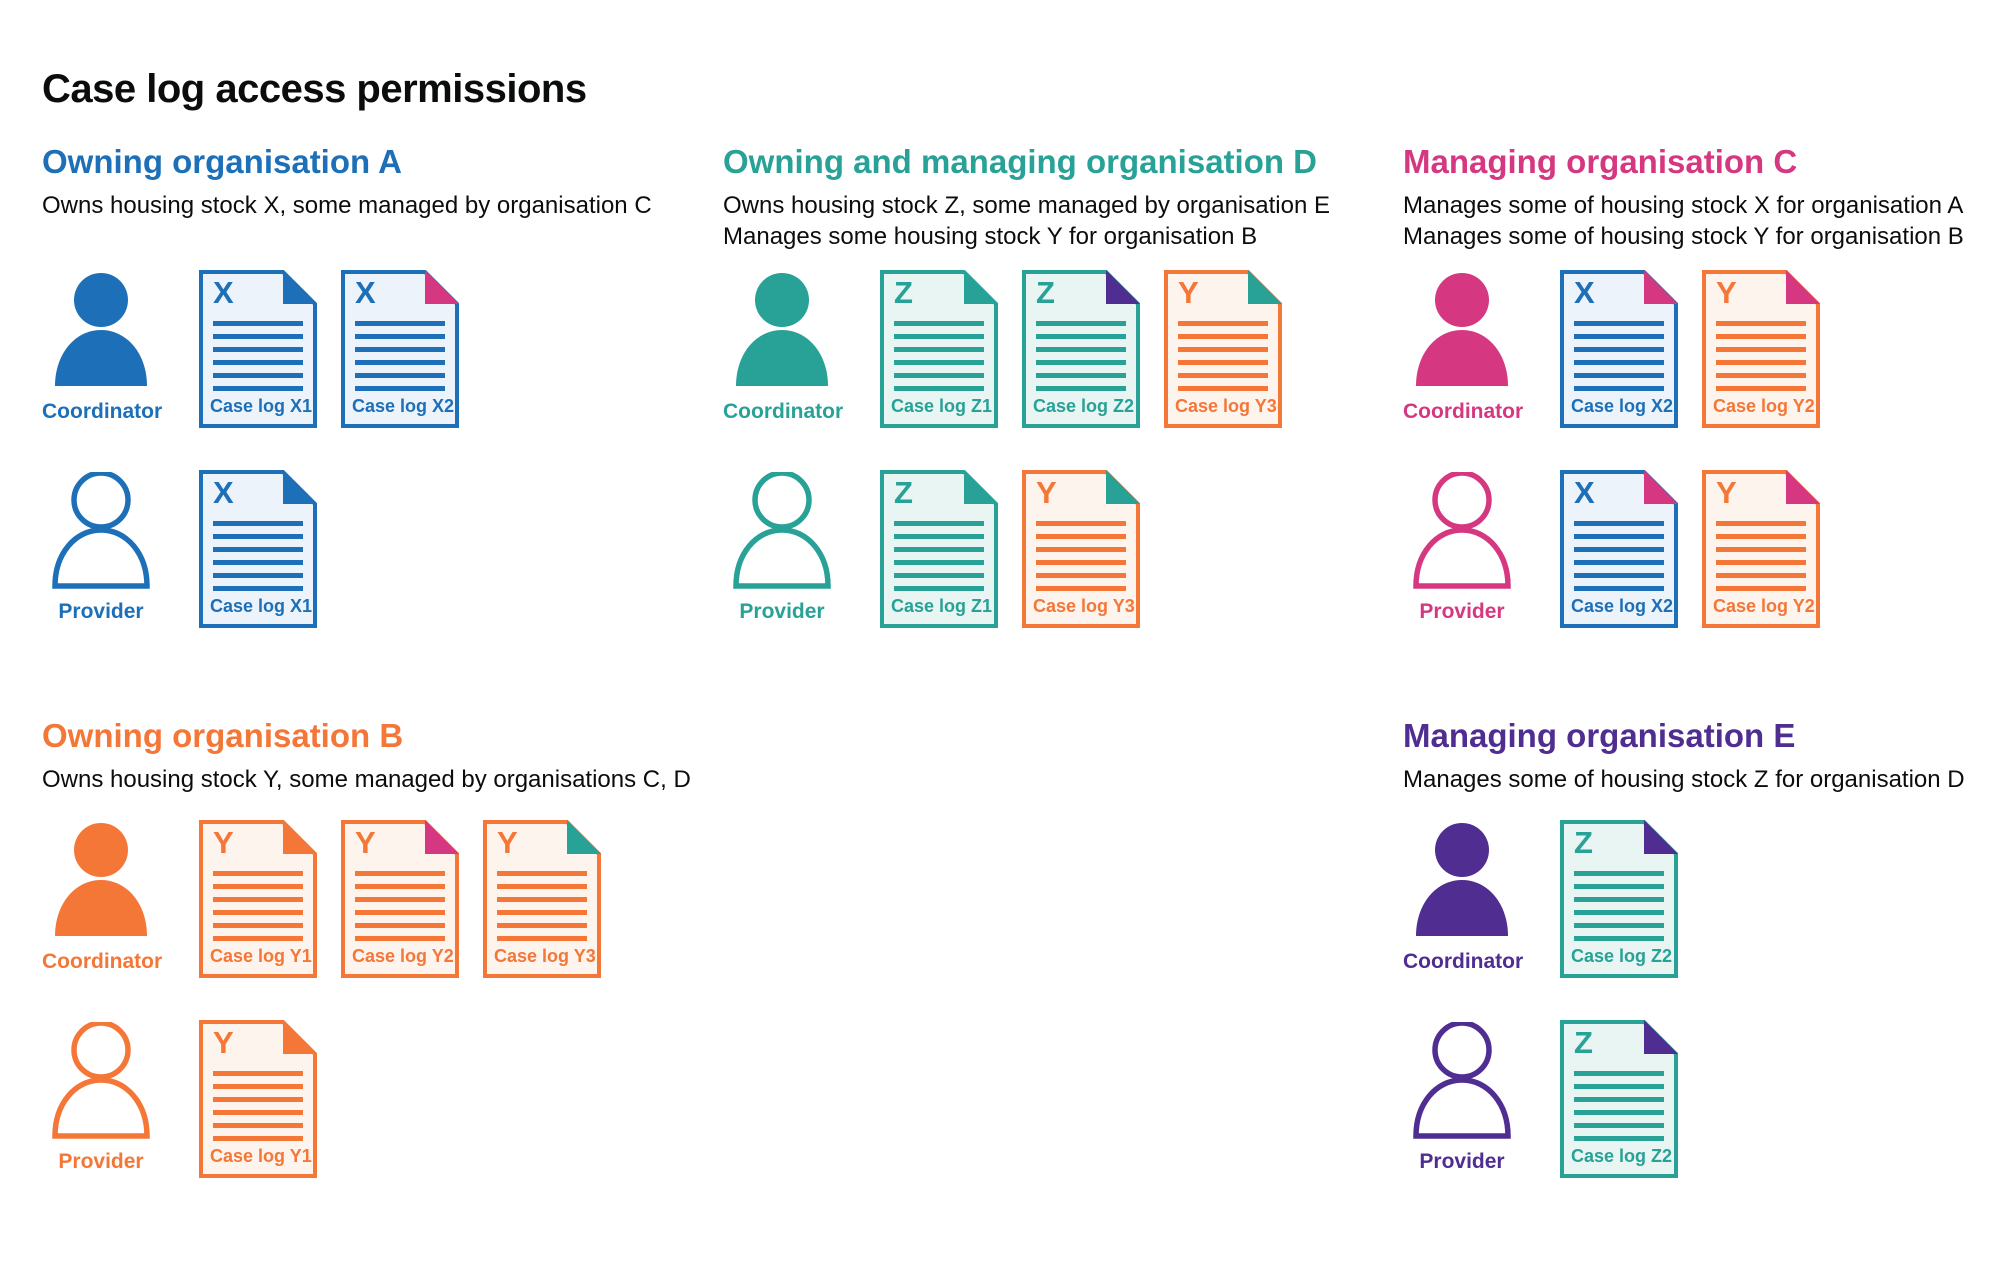 Image resolution: width=2000 pixels, height=1280 pixels. I want to click on doc-letter: Z, so click(1045, 292).